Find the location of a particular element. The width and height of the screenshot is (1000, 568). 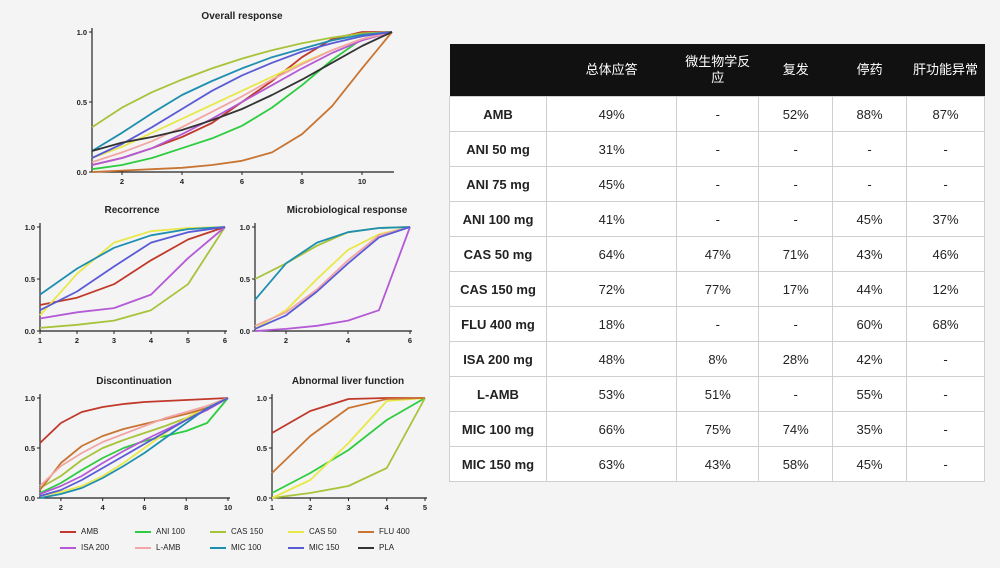

table-cell: 42% is located at coordinates (869, 359).